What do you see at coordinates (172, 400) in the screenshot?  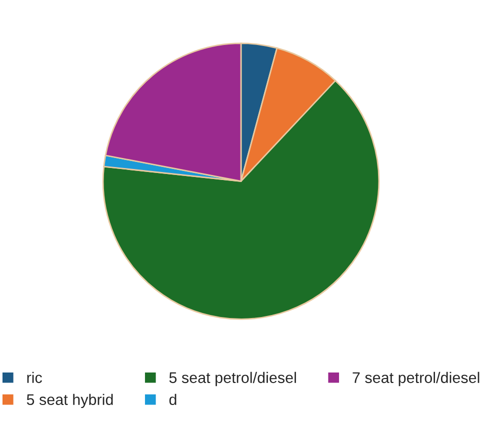 I see `legend-label: d` at bounding box center [172, 400].